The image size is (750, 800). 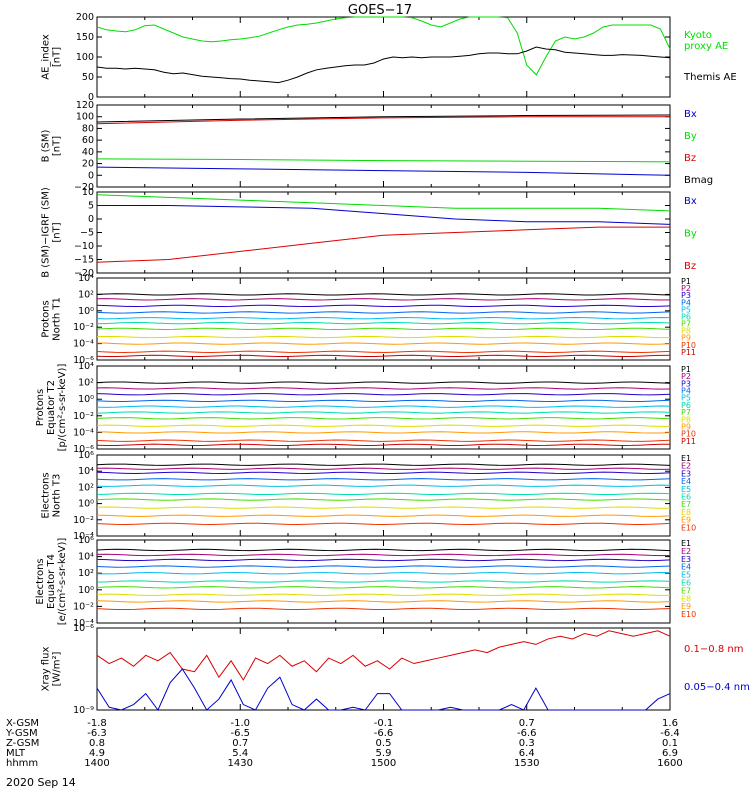 I want to click on y-axis-label: Xray flux, so click(x=46, y=669).